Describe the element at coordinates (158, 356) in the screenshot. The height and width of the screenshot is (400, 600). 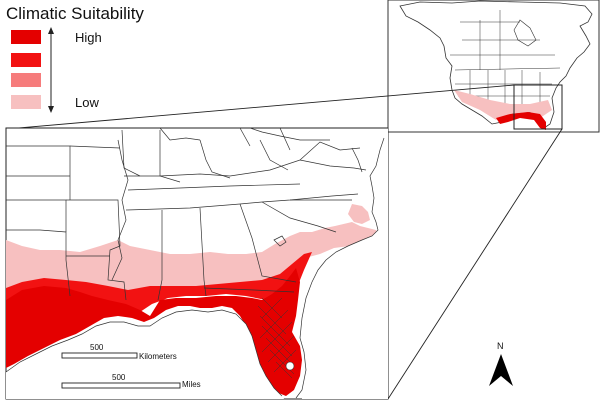
I see `scalebar-km-unit: Kilometers` at that location.